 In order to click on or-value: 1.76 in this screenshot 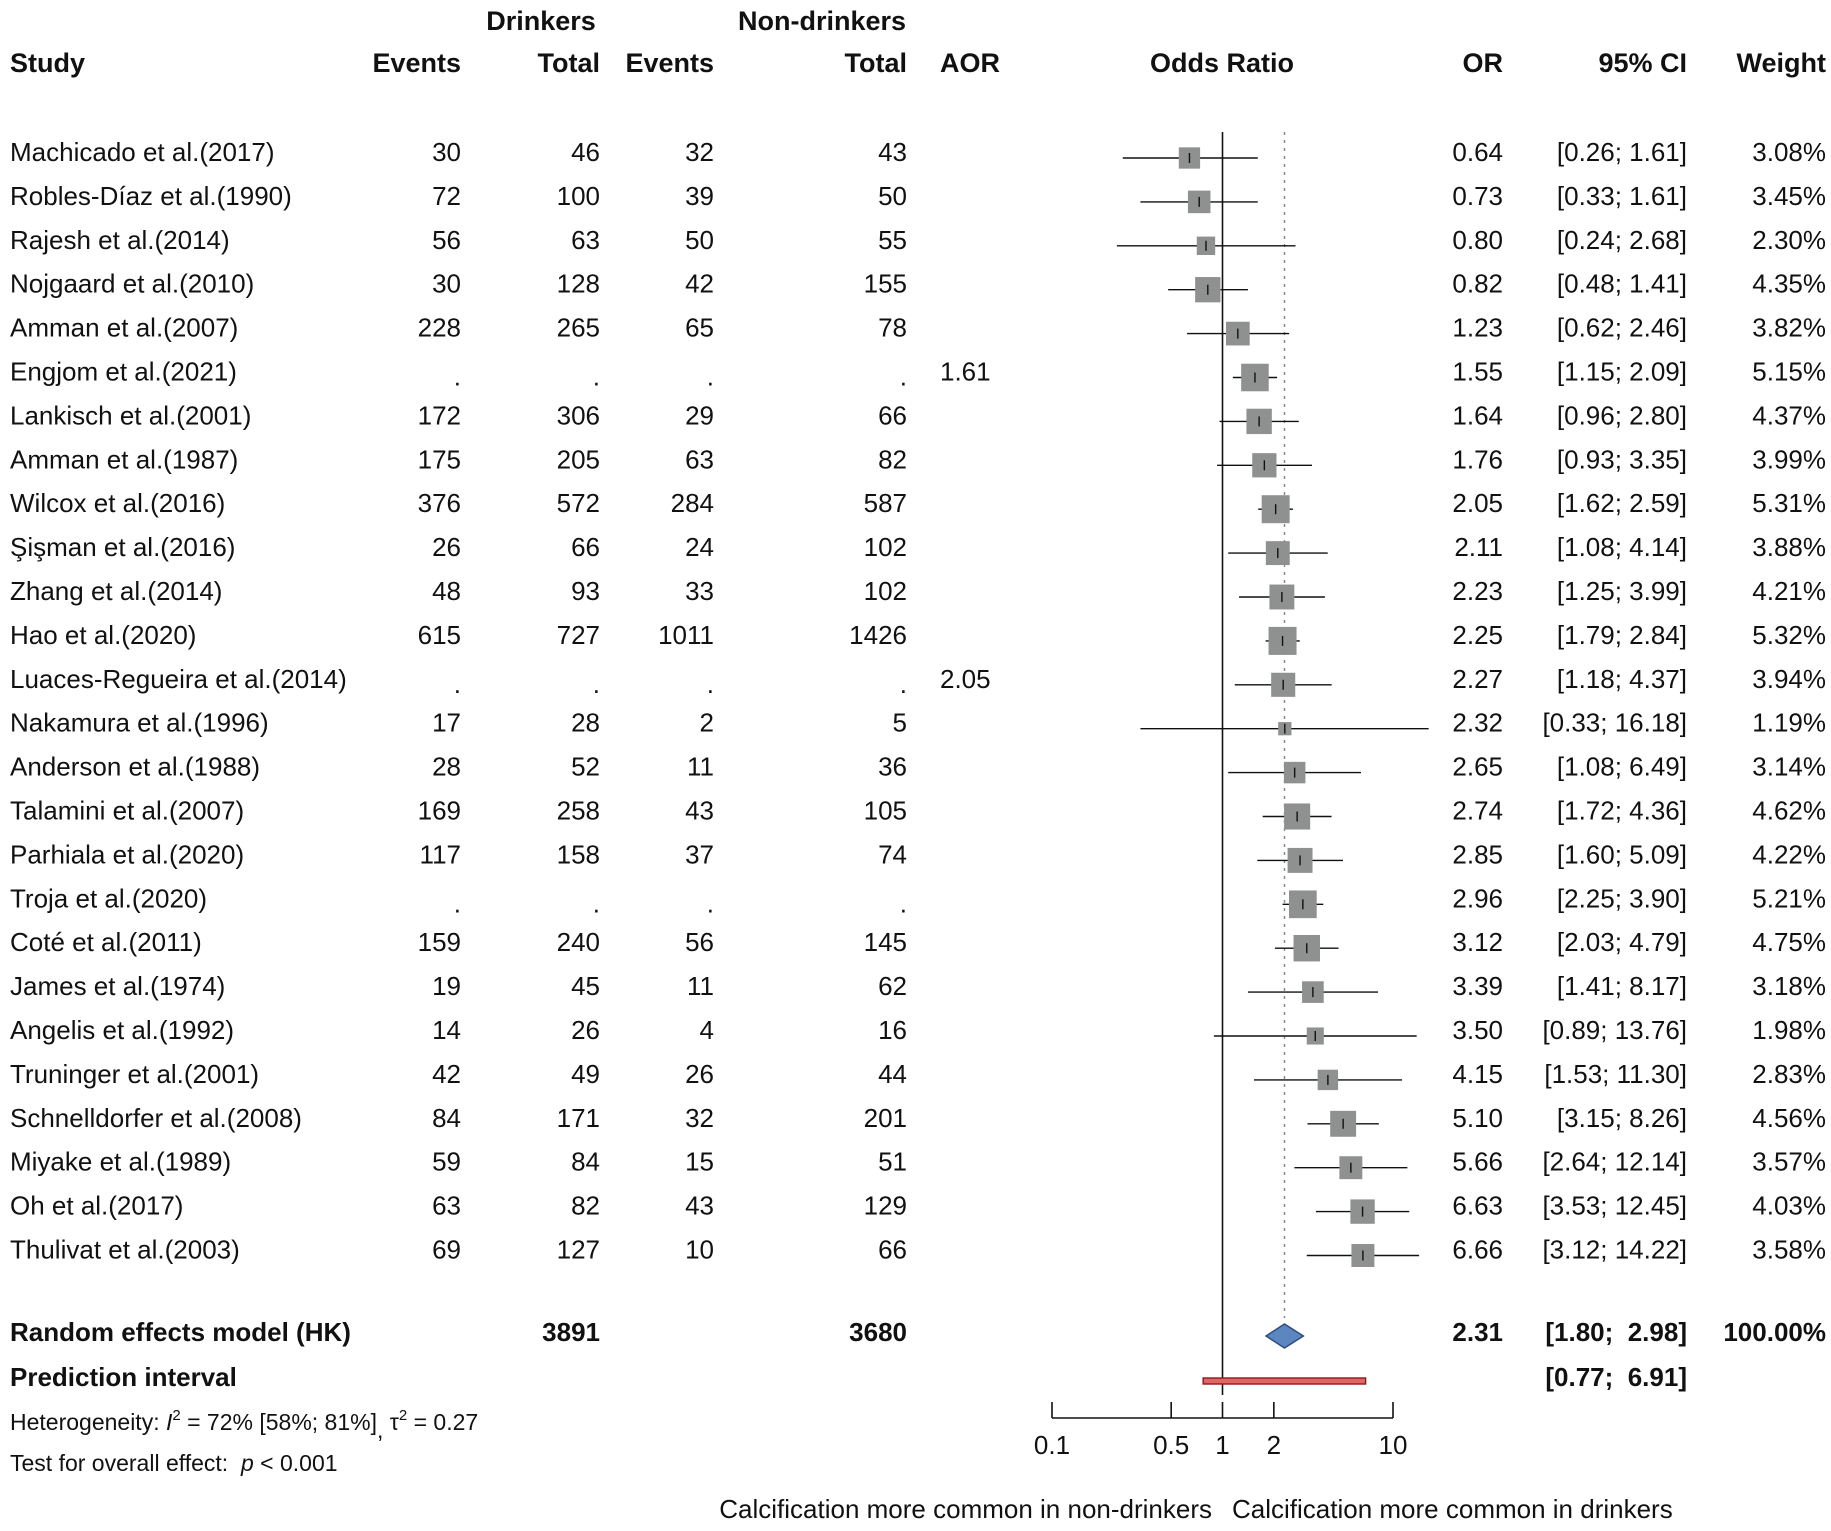, I will do `click(1477, 459)`.